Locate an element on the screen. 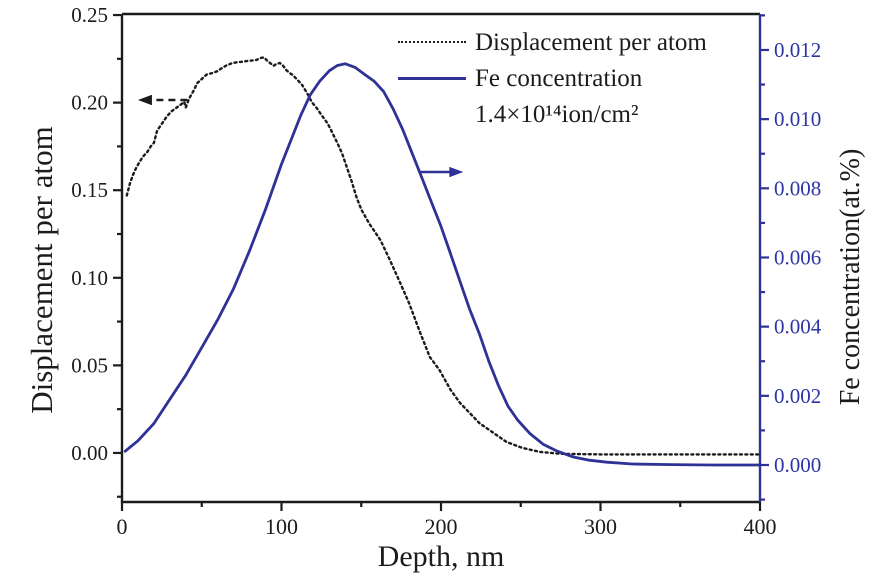 The height and width of the screenshot is (588, 878). legend-label-displacement: Displacement per atom is located at coordinates (591, 42).